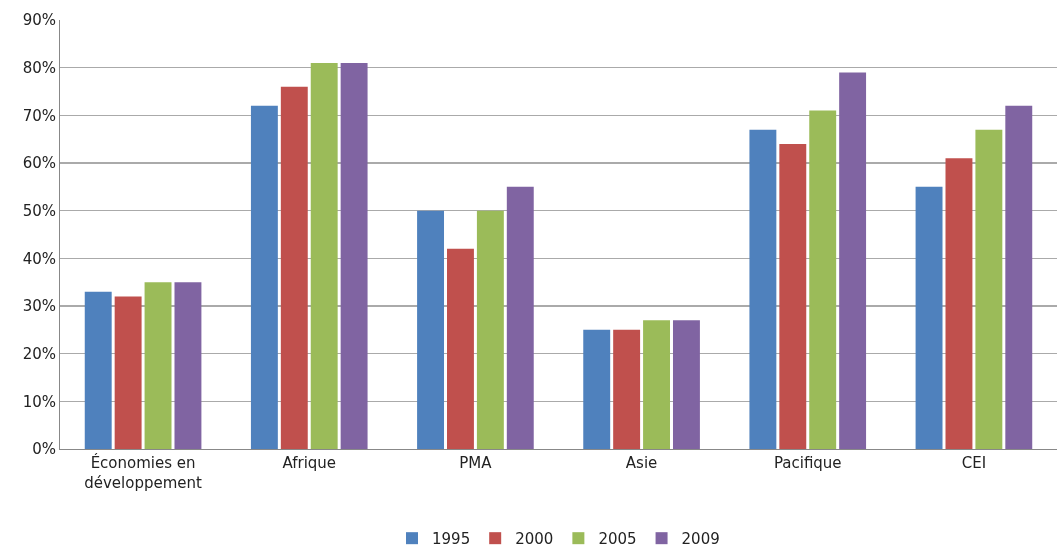 Image resolution: width=1059 pixels, height=557 pixels. Describe the element at coordinates (39, 20) in the screenshot. I see `y-tick-label: 90%` at that location.